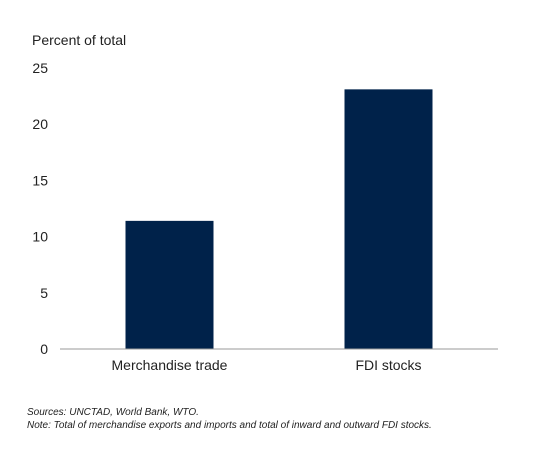  Describe the element at coordinates (40, 237) in the screenshot. I see `y-tick-label: 10` at that location.